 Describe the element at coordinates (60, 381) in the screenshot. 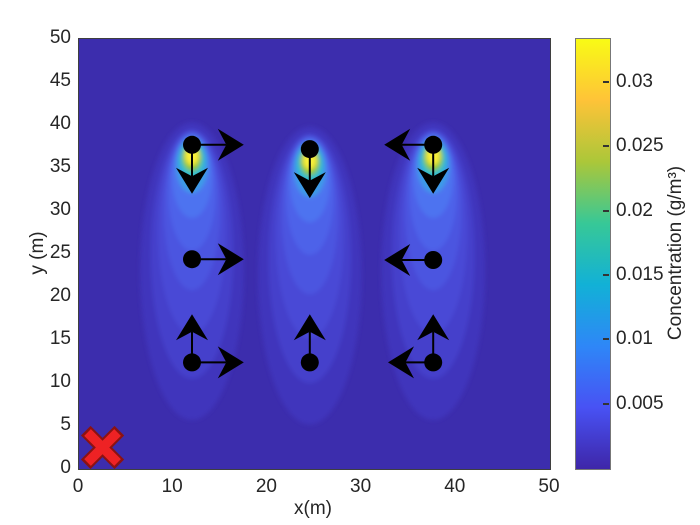

I see `y-tick-label: 10` at that location.